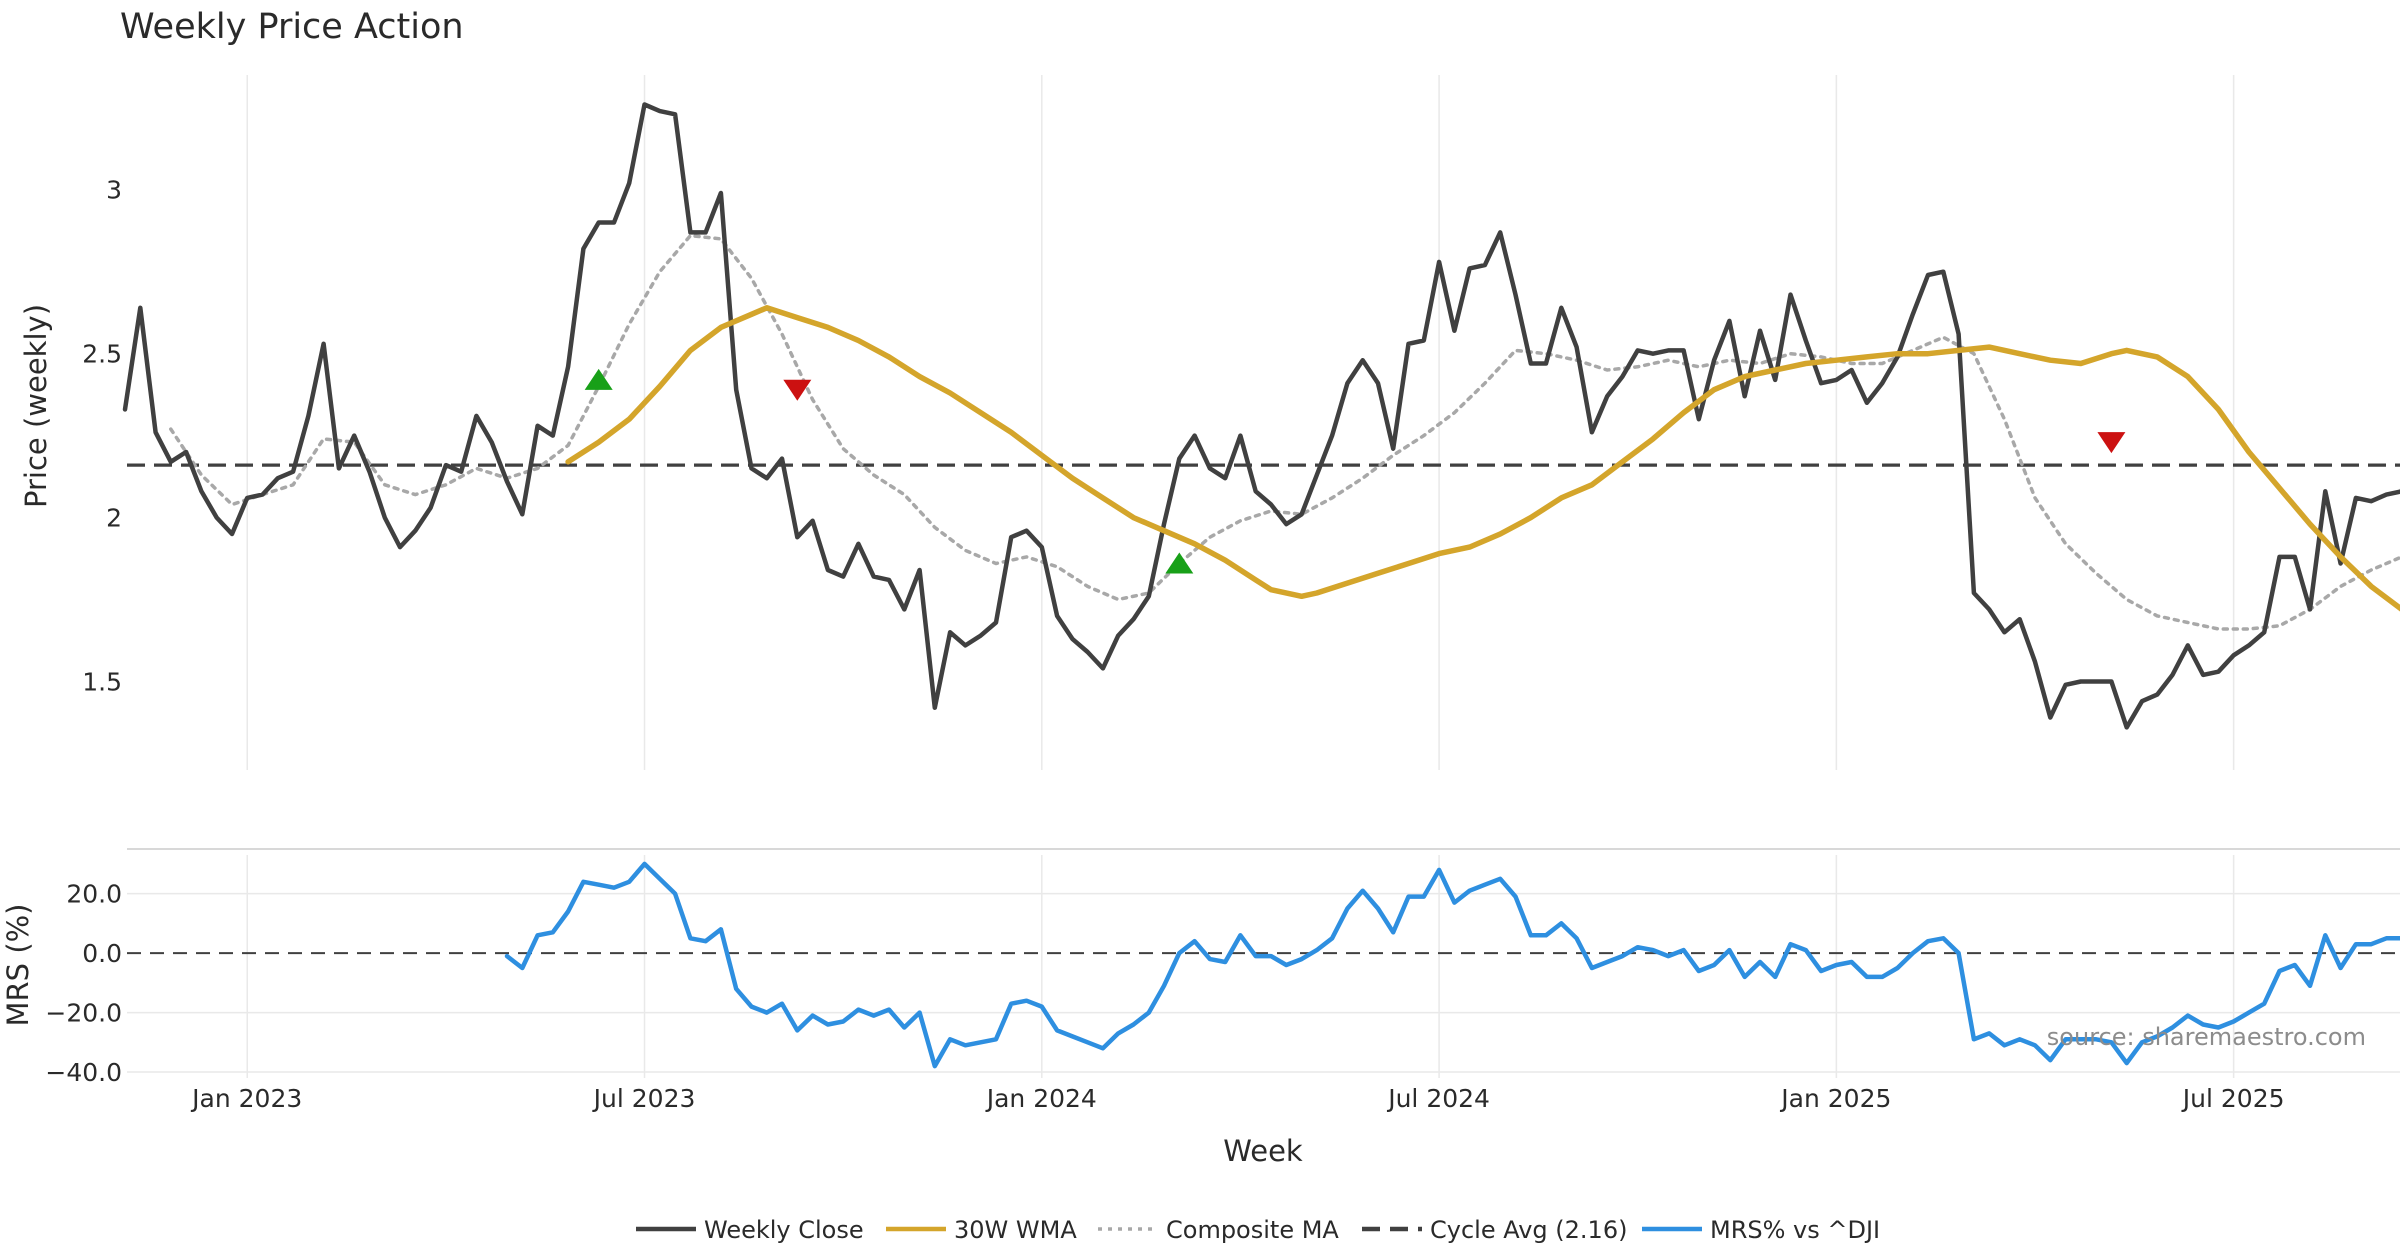 The height and width of the screenshot is (1260, 2400). Describe the element at coordinates (83, 1013) in the screenshot. I see `mrs-y-tick-label: −20.0` at that location.